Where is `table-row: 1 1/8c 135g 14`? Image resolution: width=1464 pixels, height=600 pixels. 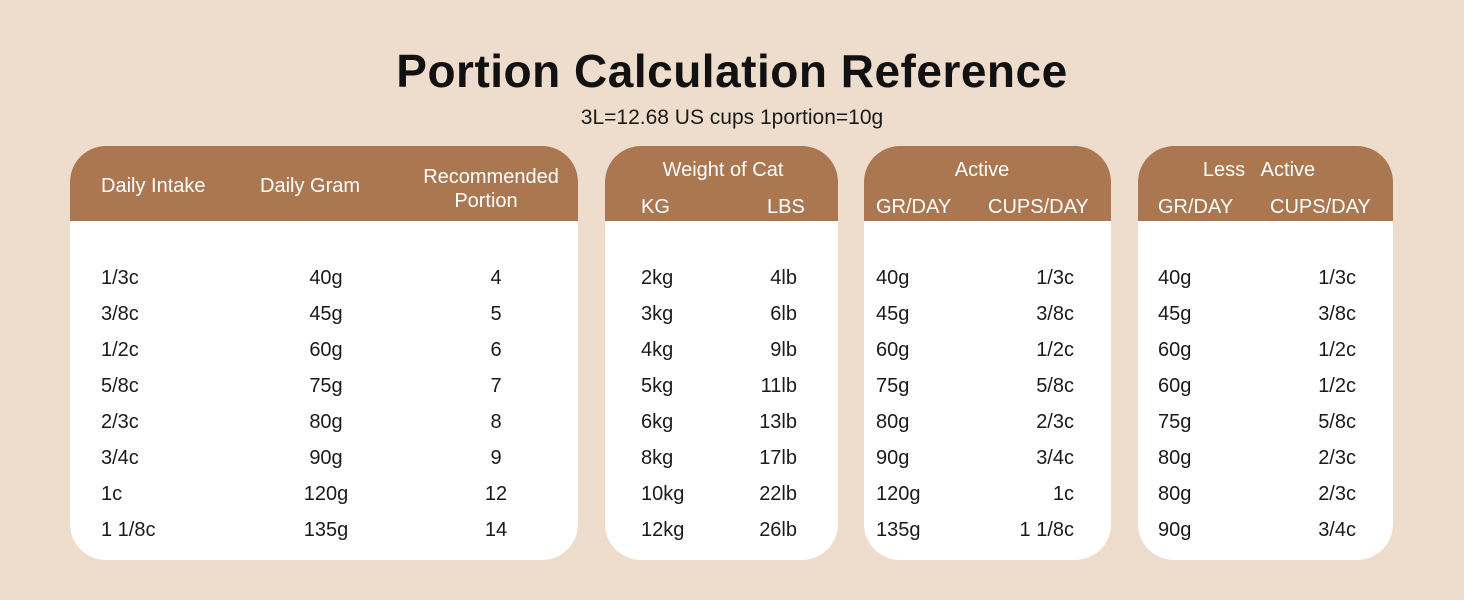
table-row: 1 1/8c 135g 14 is located at coordinates (324, 530).